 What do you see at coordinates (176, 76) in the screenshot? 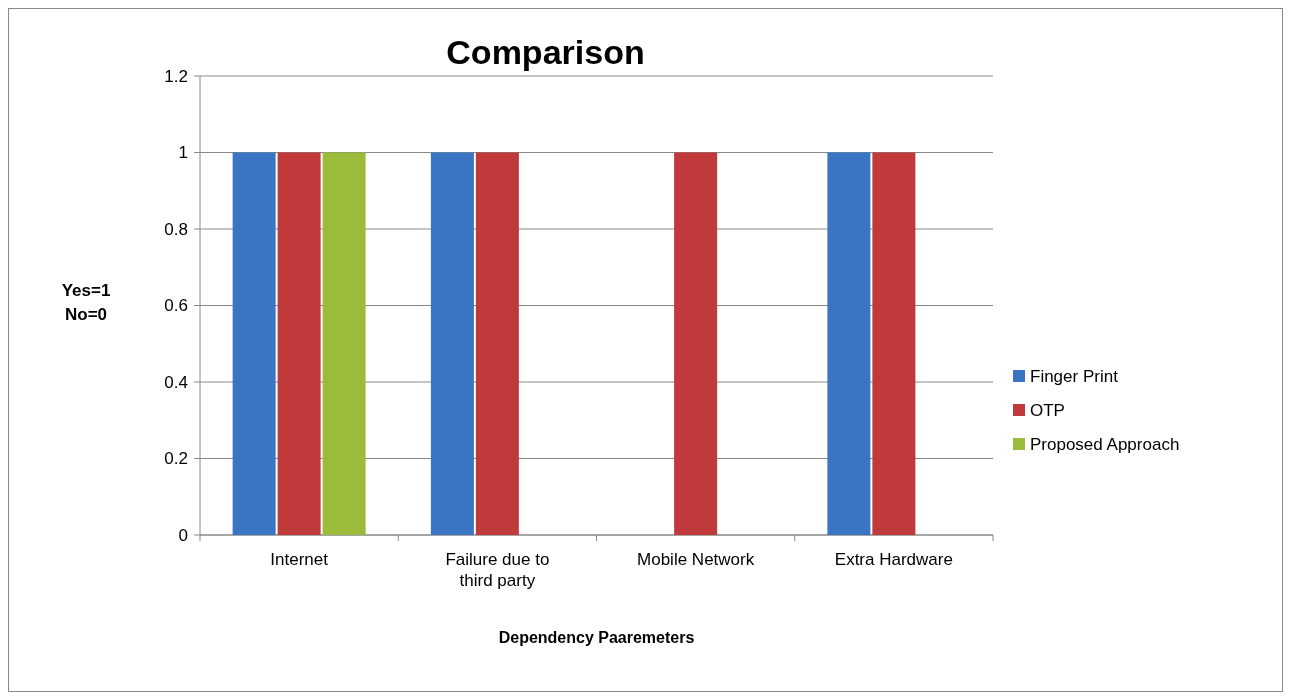
I see `y-tick-label: 1.2` at bounding box center [176, 76].